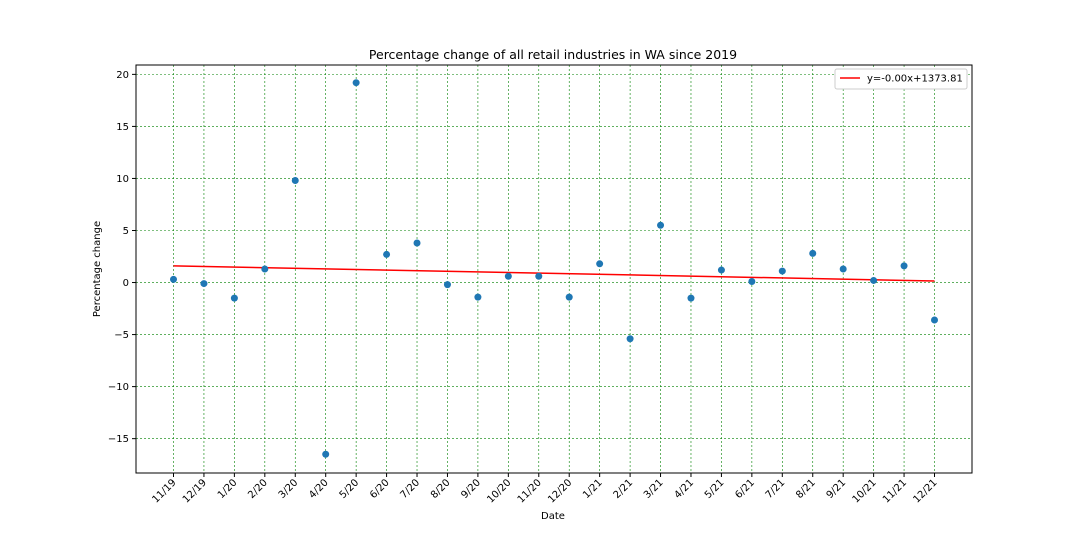 The image size is (1080, 540). What do you see at coordinates (530, 491) in the screenshot?
I see `x-tick-label: 11/20` at bounding box center [530, 491].